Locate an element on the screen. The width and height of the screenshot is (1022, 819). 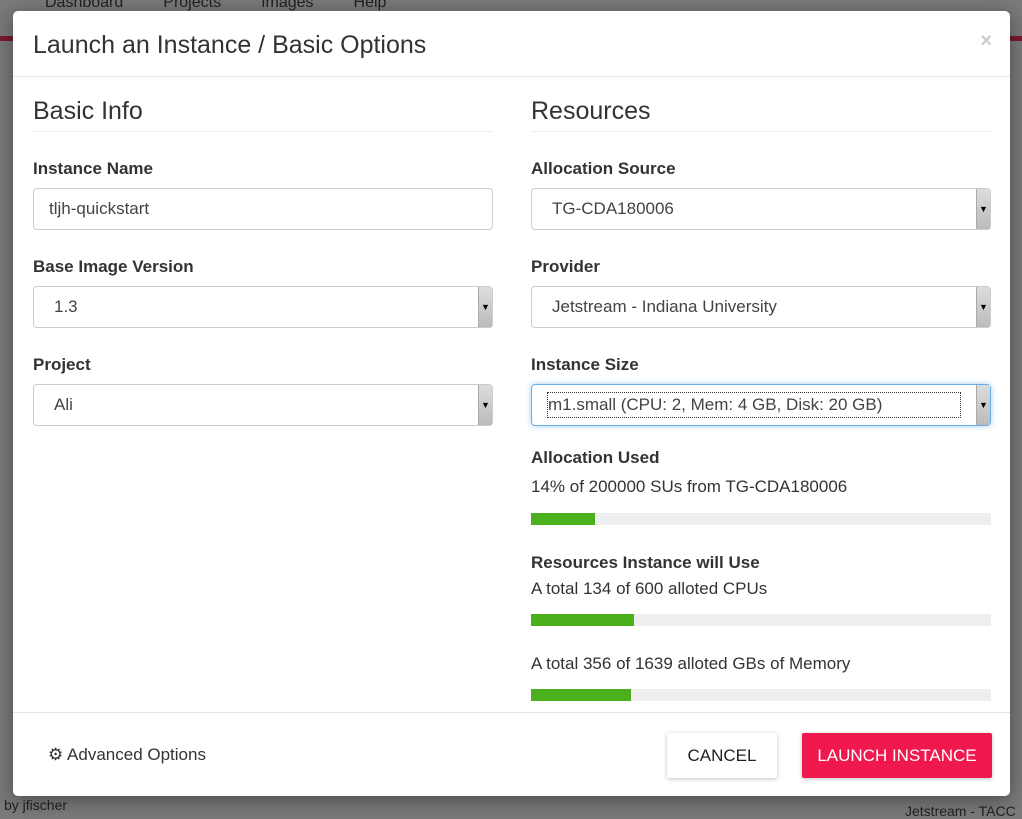
advanced-options-link: ⚙ Advanced Options is located at coordinates (127, 755).